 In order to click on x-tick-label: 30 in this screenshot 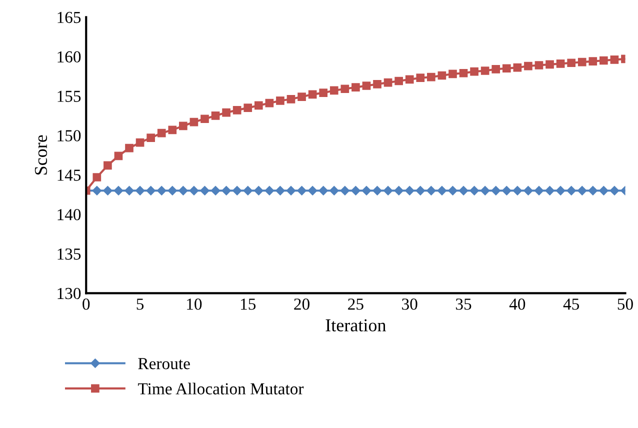, I will do `click(410, 304)`.